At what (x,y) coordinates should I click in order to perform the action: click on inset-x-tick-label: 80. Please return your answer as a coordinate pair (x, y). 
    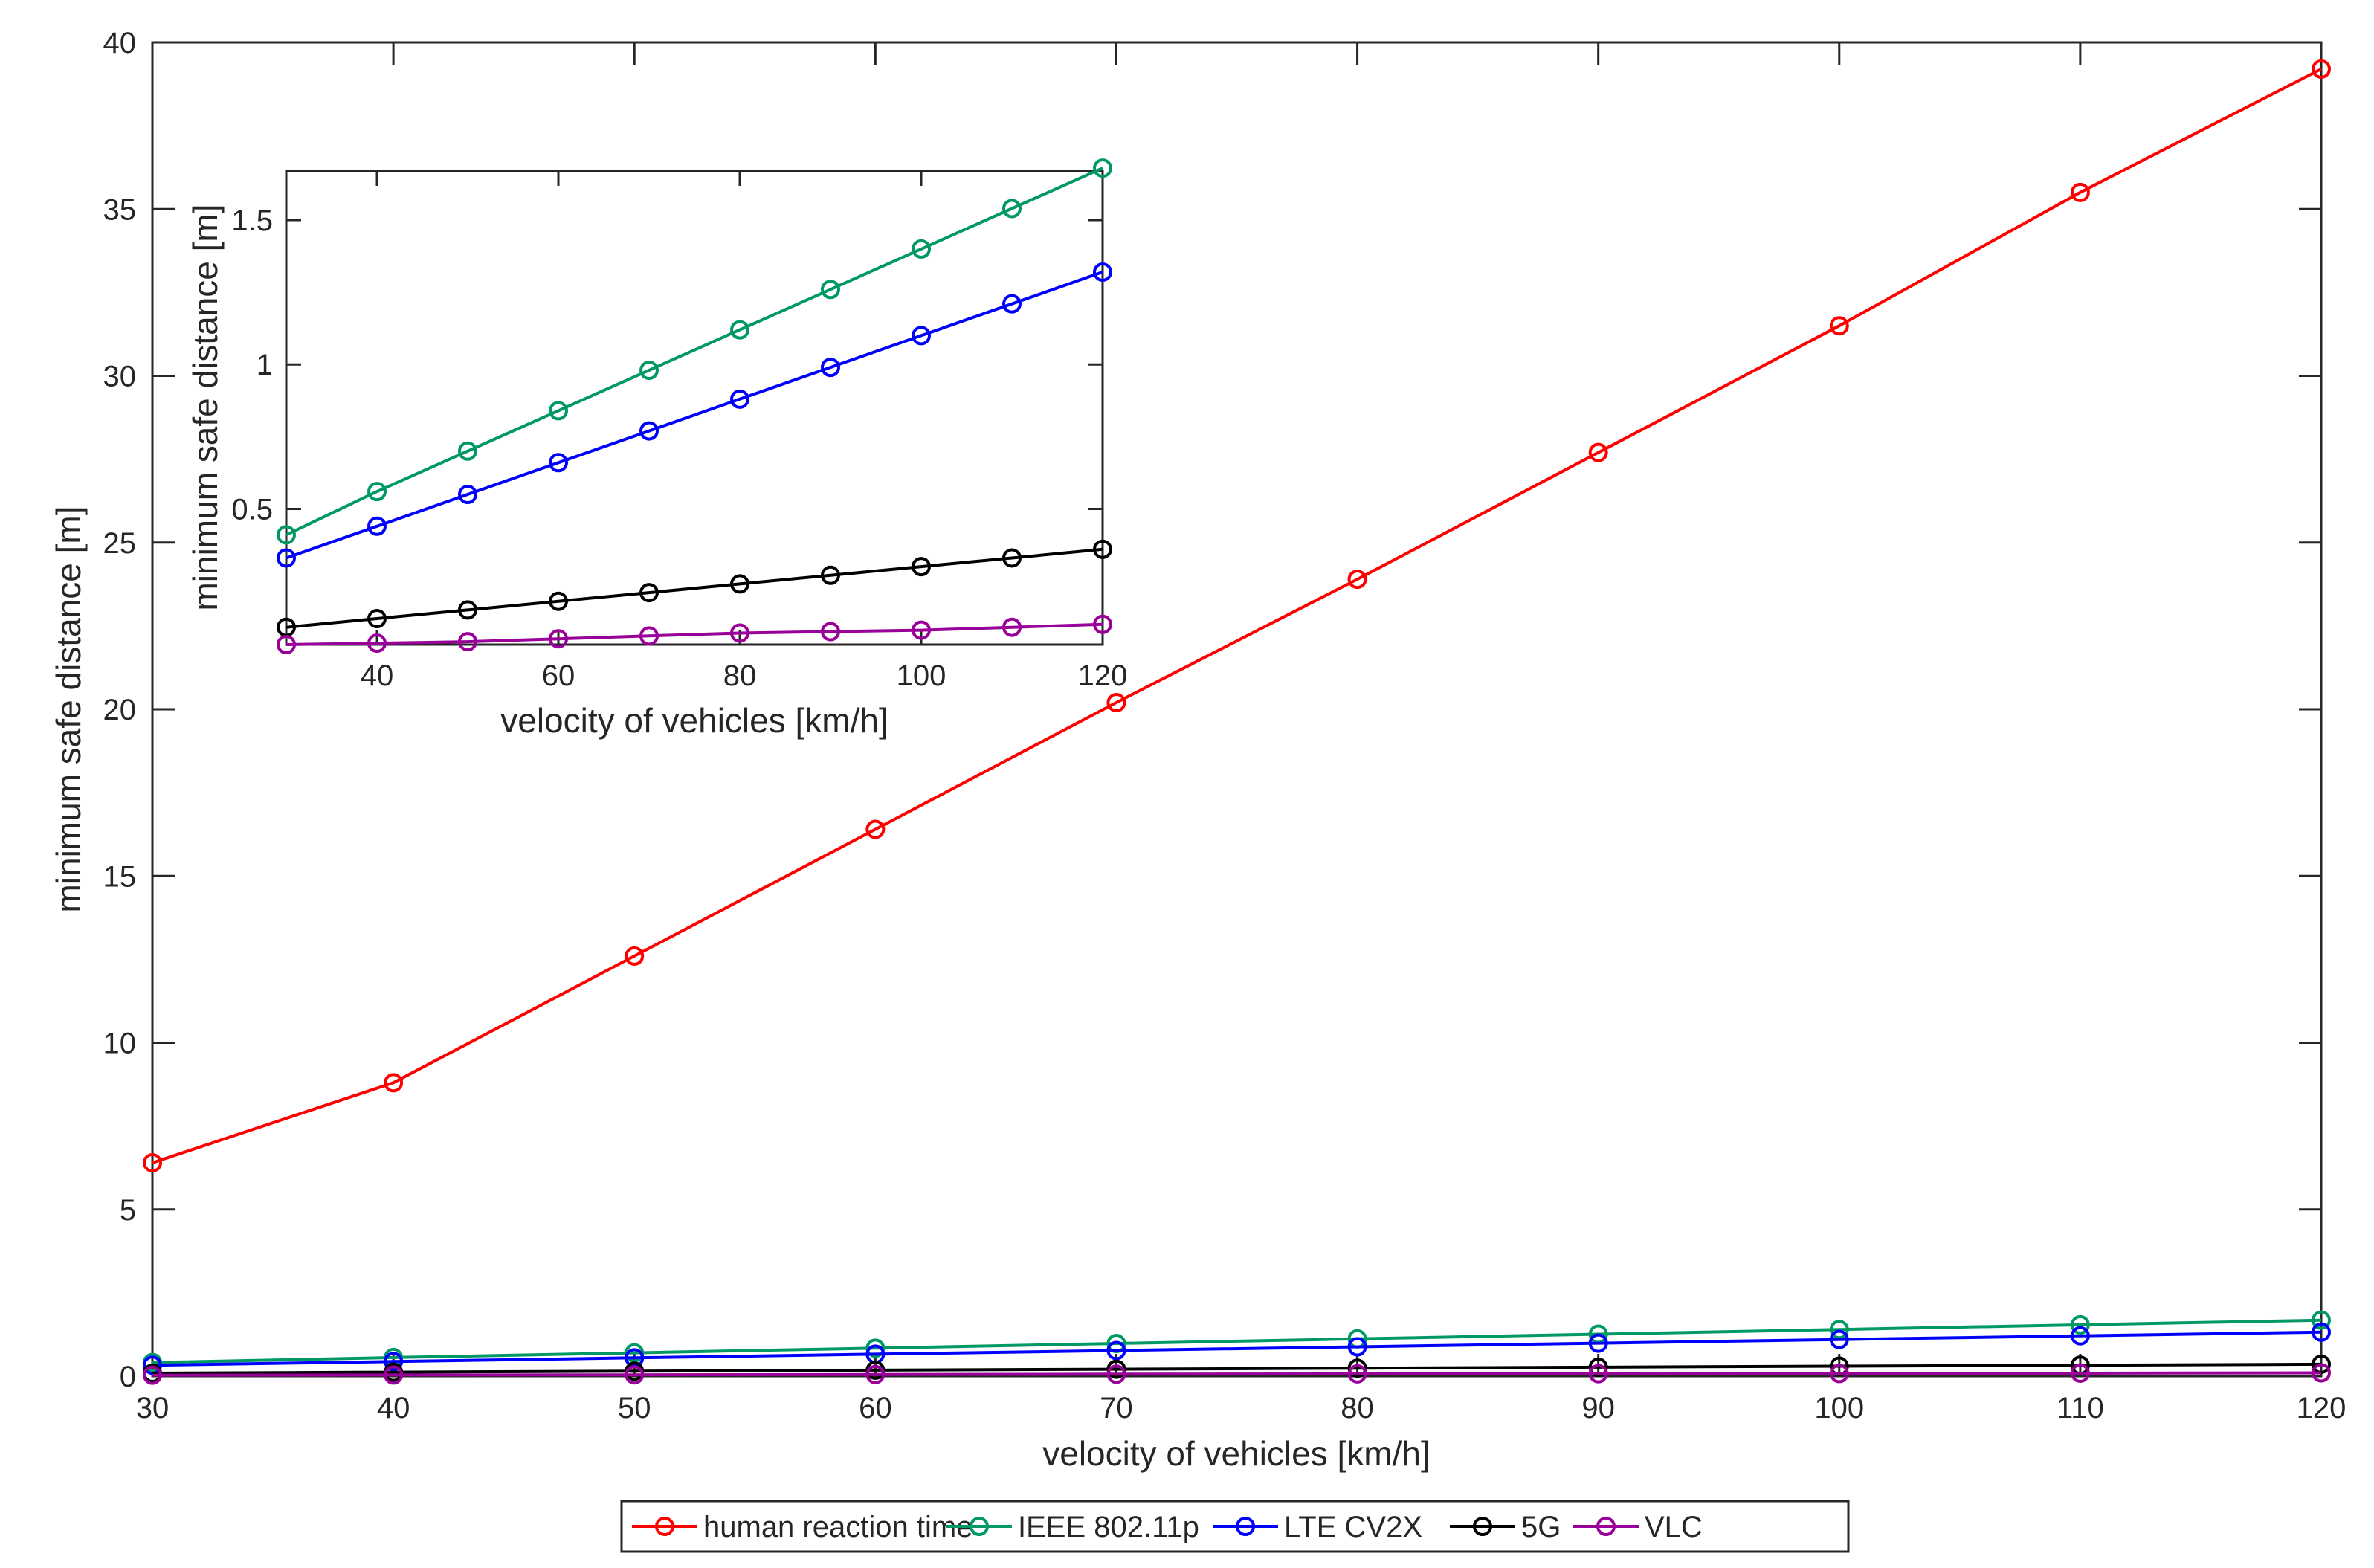
    Looking at the image, I should click on (740, 675).